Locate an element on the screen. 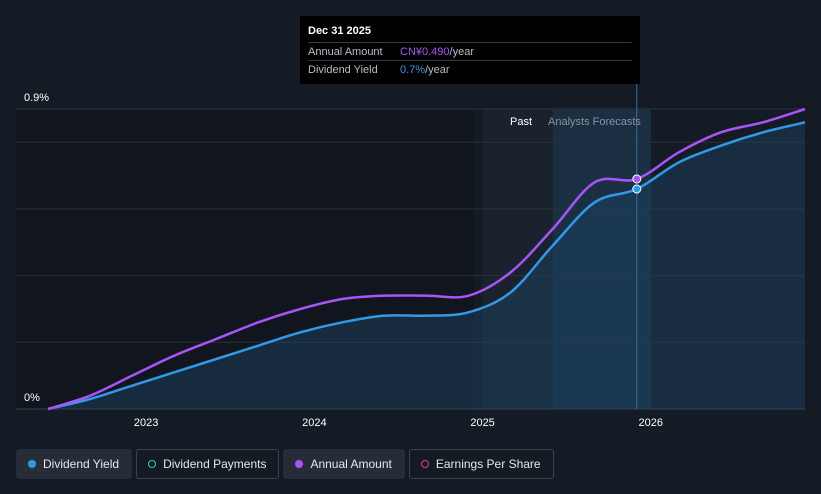 The height and width of the screenshot is (494, 821). legend-label: Dividend Yield is located at coordinates (81, 464).